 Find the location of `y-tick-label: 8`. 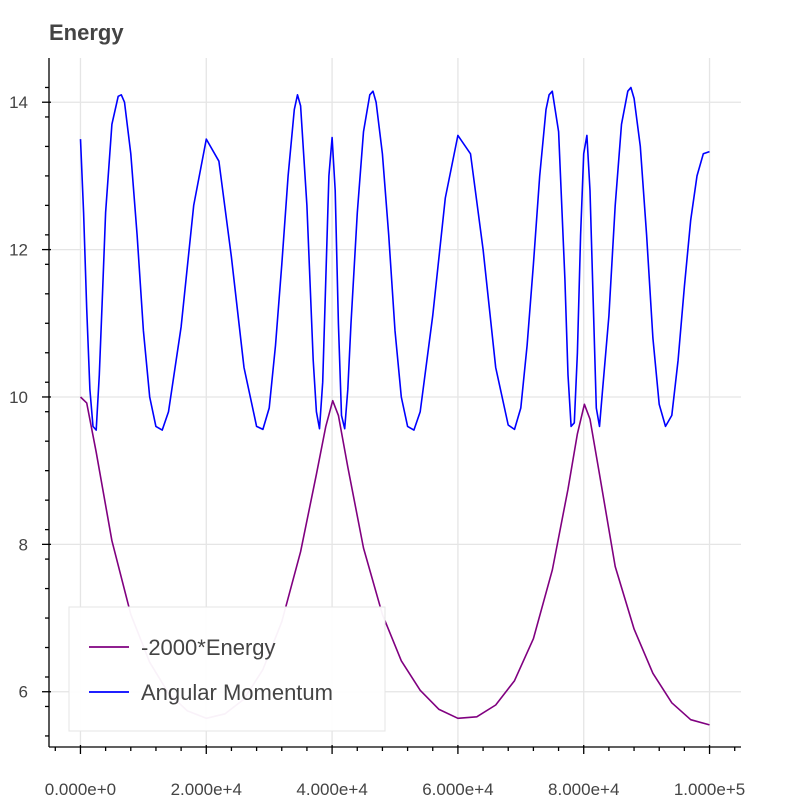

y-tick-label: 8 is located at coordinates (23, 544).